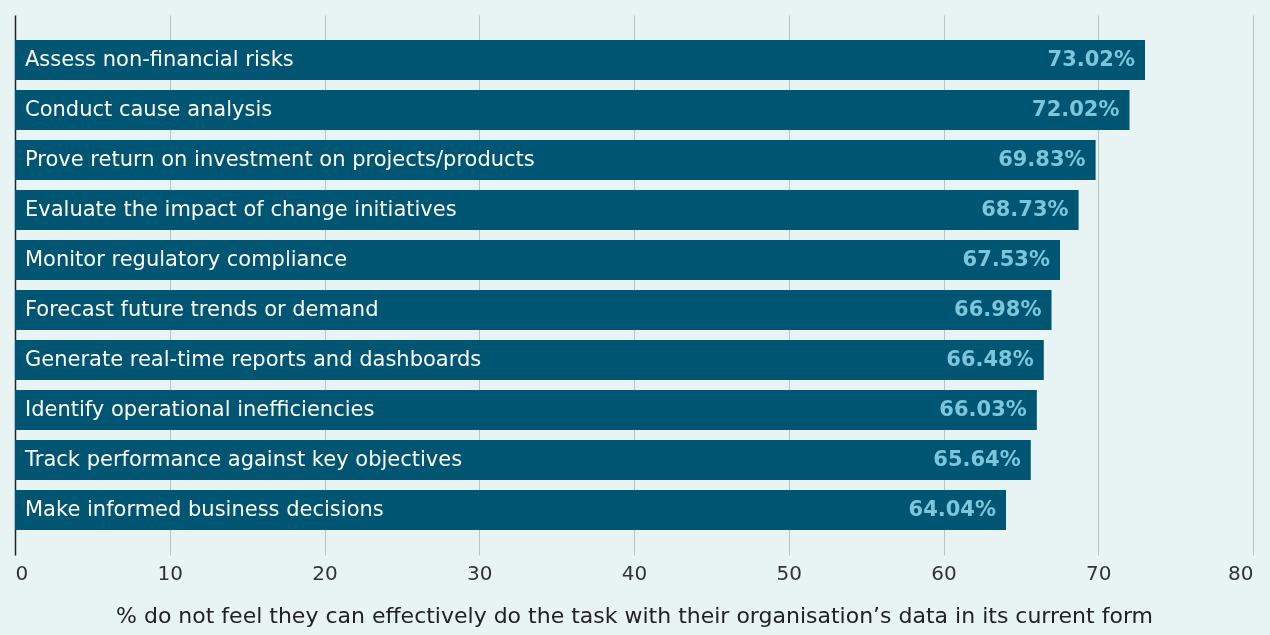  Describe the element at coordinates (186, 259) in the screenshot. I see `y-tick-label: Monitor regulatory compliance` at that location.